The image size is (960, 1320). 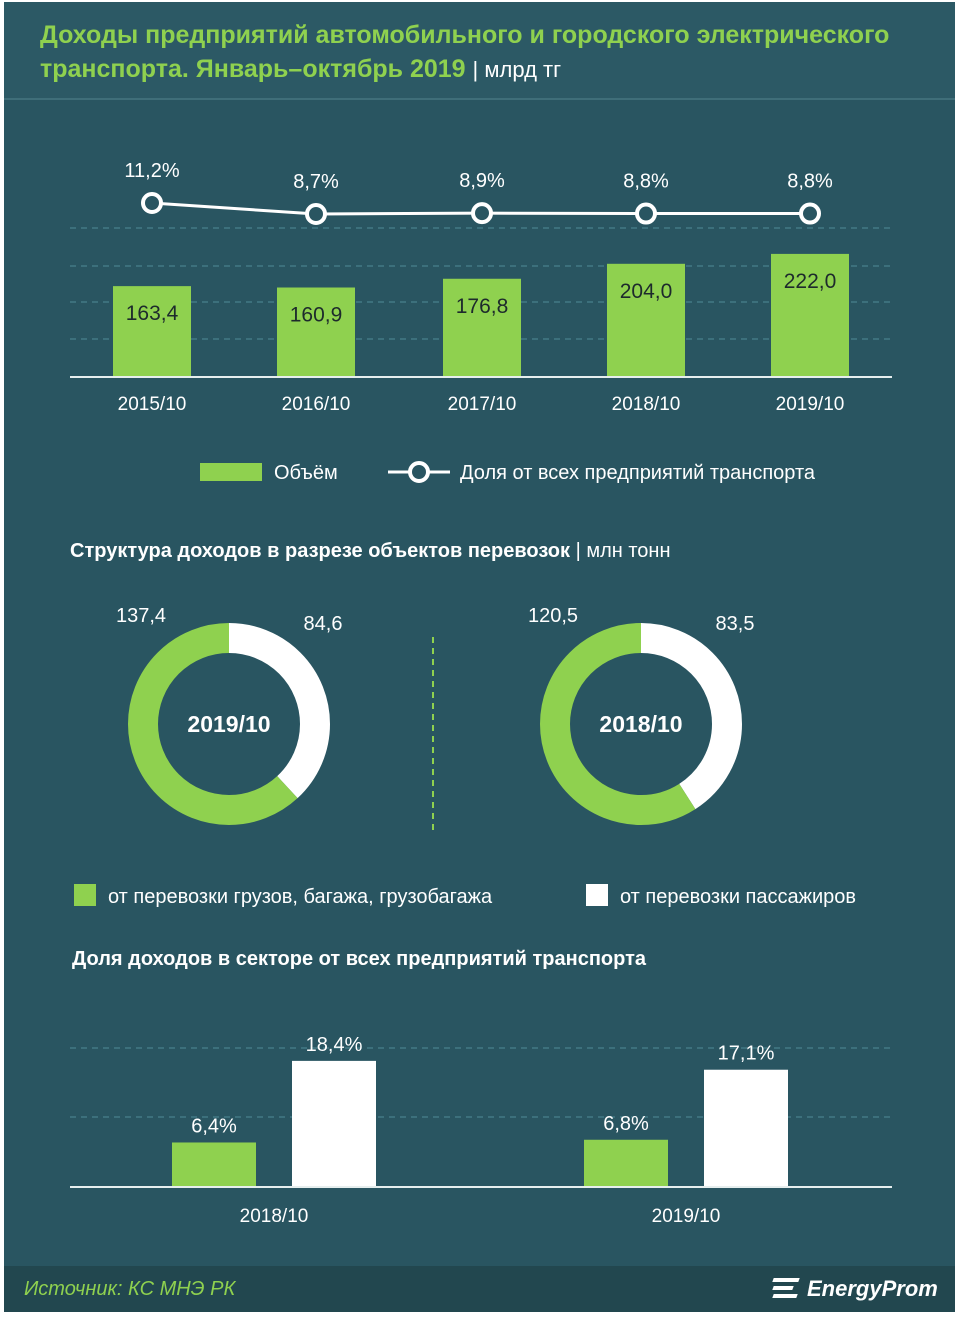 What do you see at coordinates (316, 315) in the screenshot?
I see `volume-bar-label: 160,9` at bounding box center [316, 315].